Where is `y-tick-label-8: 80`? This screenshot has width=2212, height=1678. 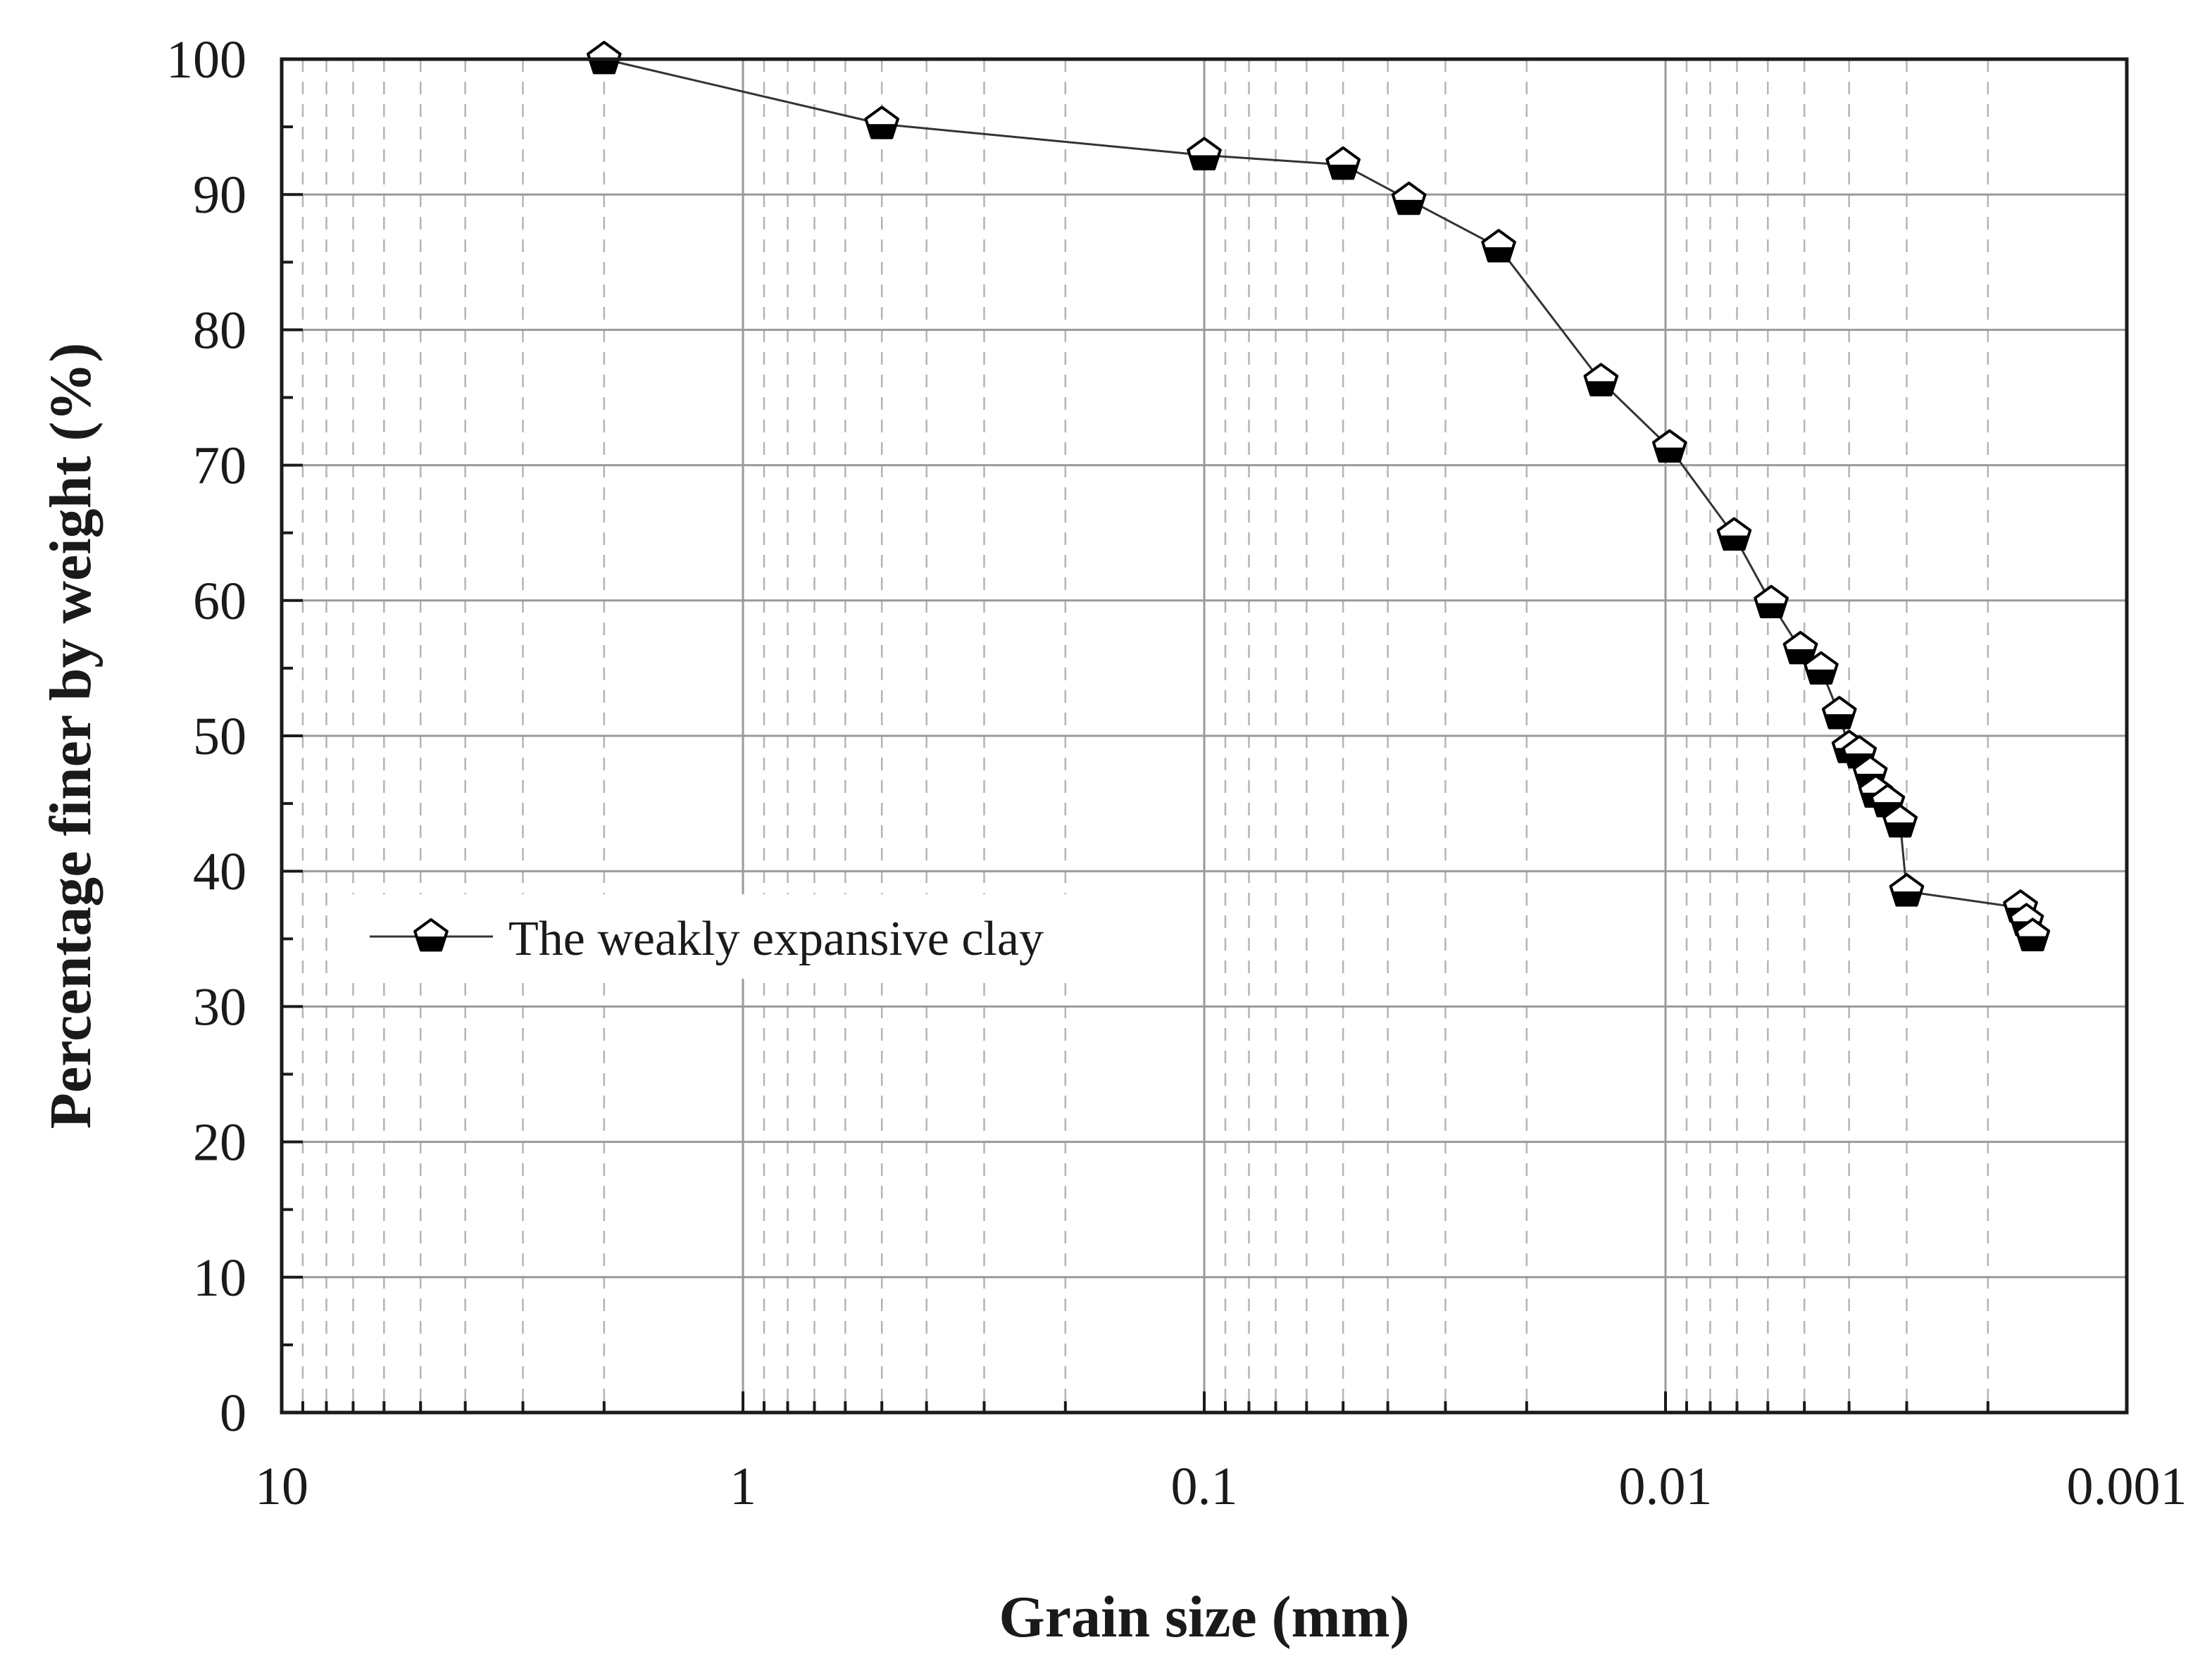
y-tick-label-8: 80 is located at coordinates (219, 330).